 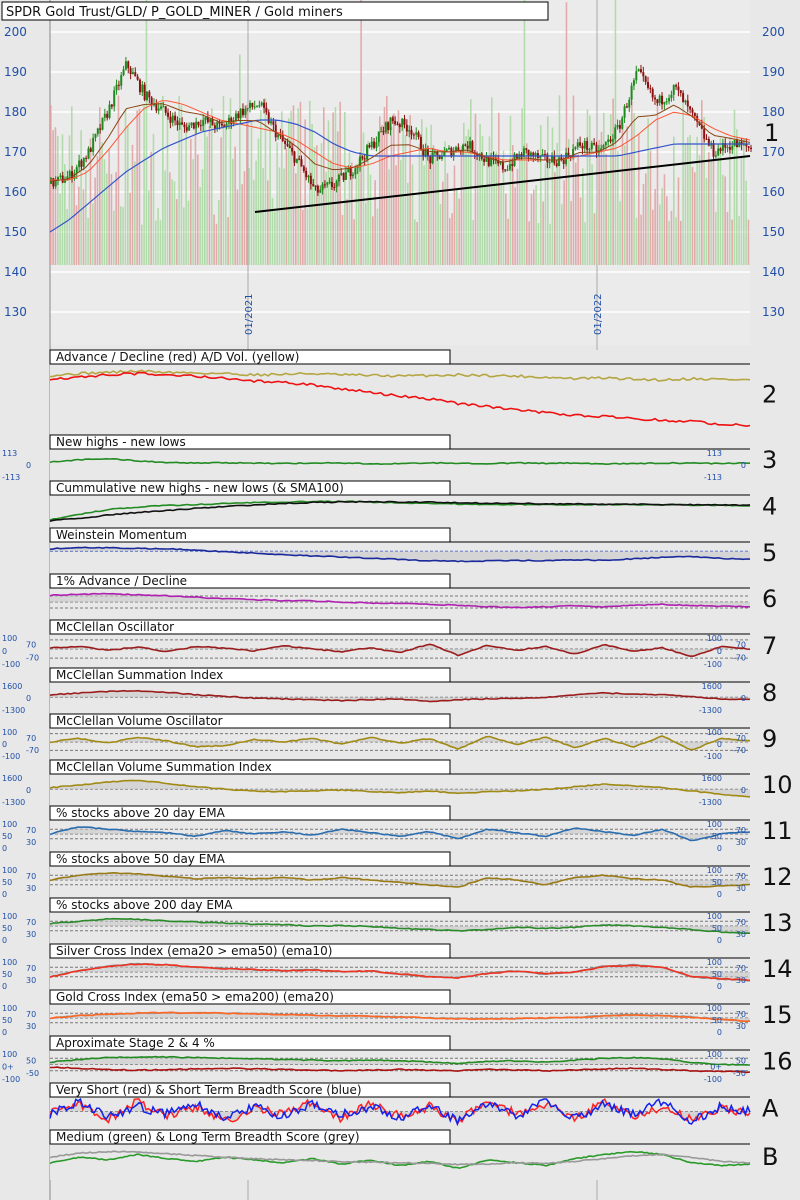 What do you see at coordinates (4, 1032) in the screenshot?
I see `panel-tick-left: 0` at bounding box center [4, 1032].